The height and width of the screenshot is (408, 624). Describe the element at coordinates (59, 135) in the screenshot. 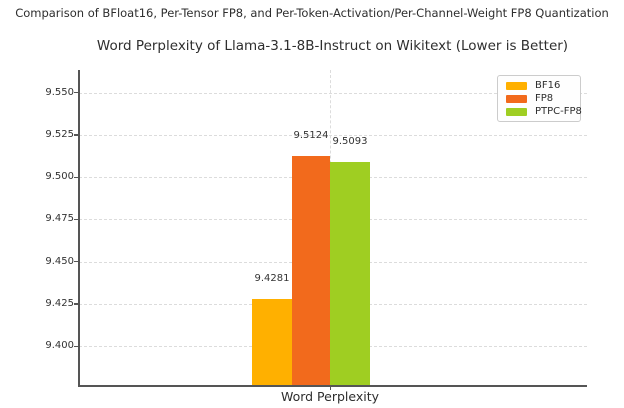

I see `y-tick-label: 9.525` at that location.